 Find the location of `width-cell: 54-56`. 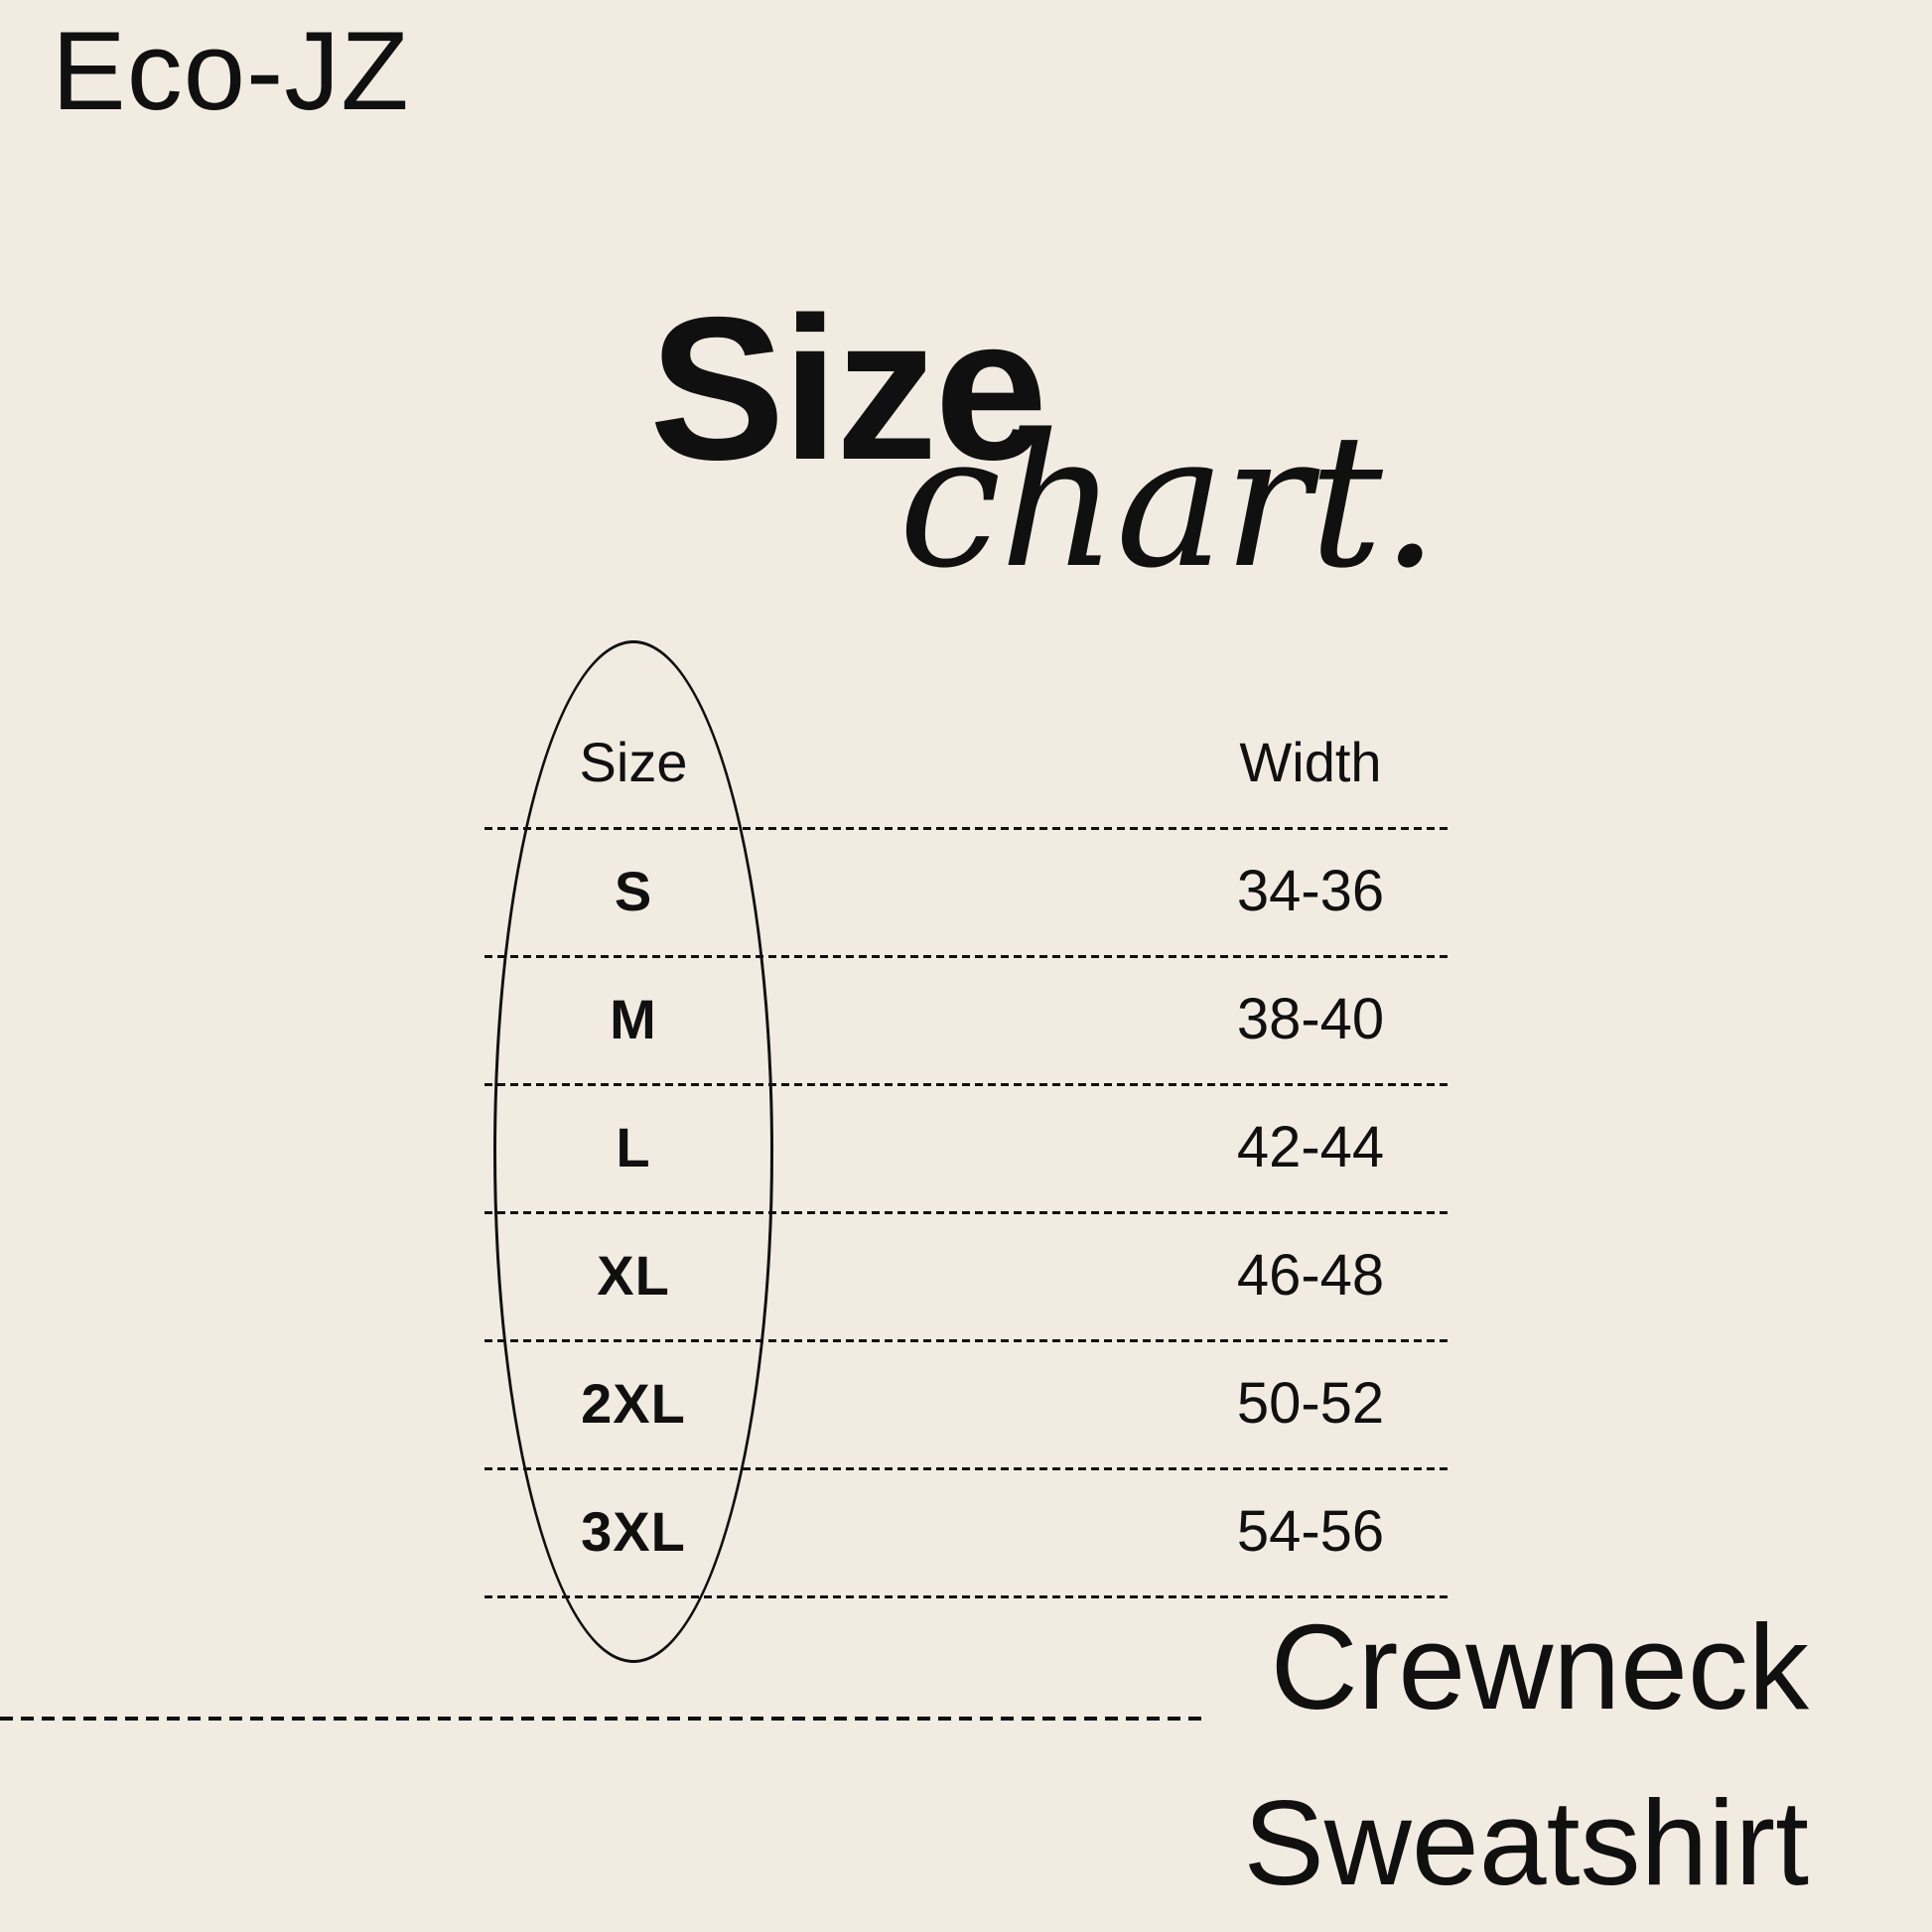

width-cell: 54-56 is located at coordinates (1310, 1531).